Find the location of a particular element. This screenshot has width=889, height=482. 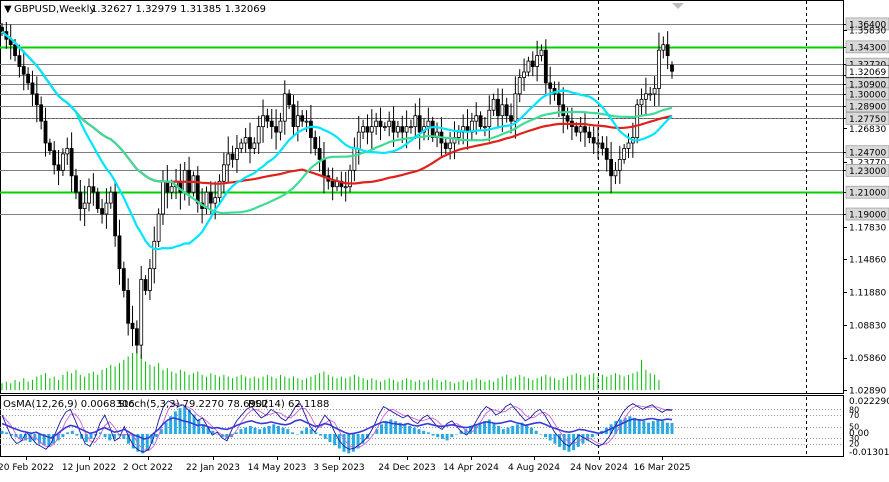

time-tick-label: 14 Apr 2024 is located at coordinates (471, 468).